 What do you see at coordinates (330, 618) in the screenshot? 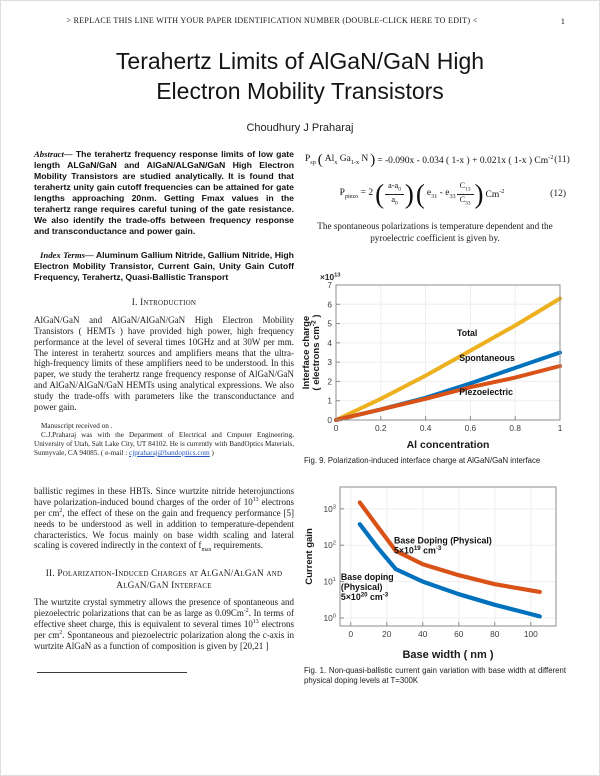
I see `svg-text: 100​` at bounding box center [330, 618].